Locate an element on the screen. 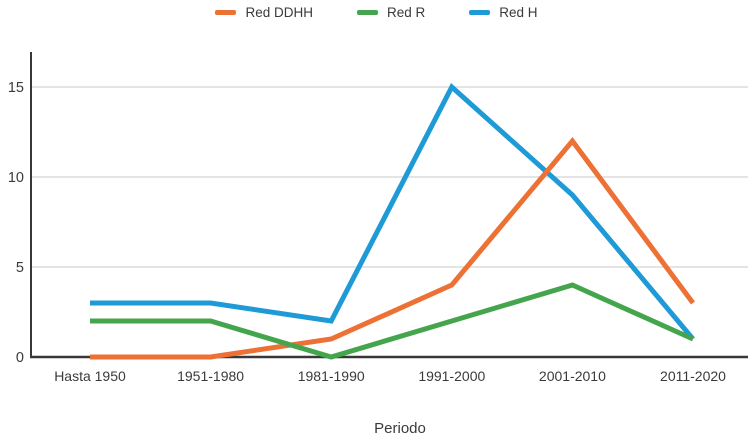 The image size is (753, 441). y-tick-label-10: 10 is located at coordinates (16, 178).